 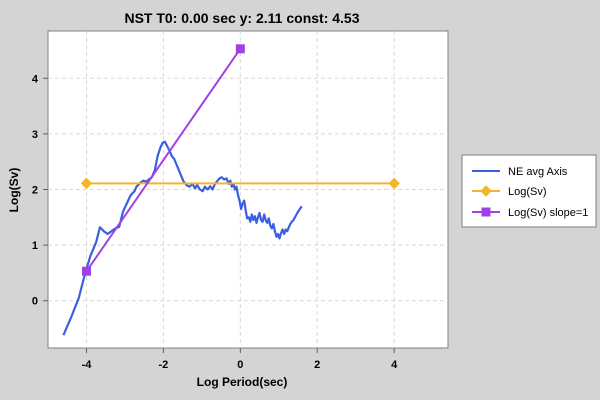 I want to click on y-axis-title: Log(Sv), so click(x=14, y=190).